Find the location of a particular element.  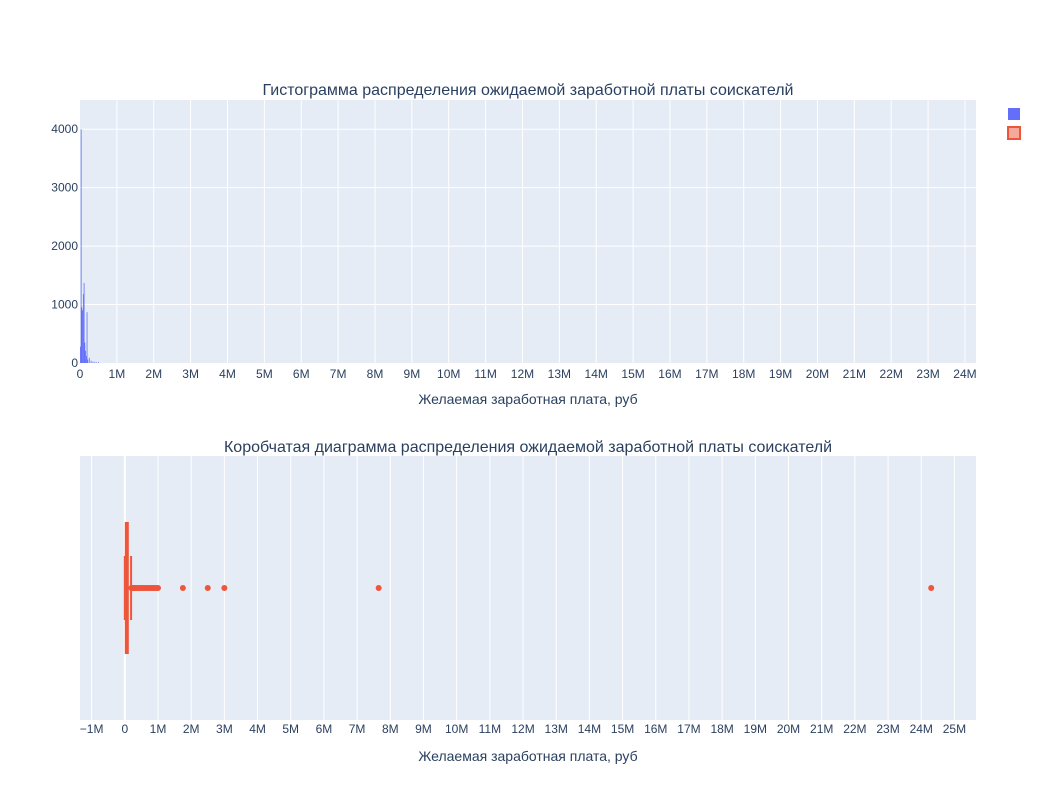

histogram-x-tick-label: 10M is located at coordinates (448, 374).